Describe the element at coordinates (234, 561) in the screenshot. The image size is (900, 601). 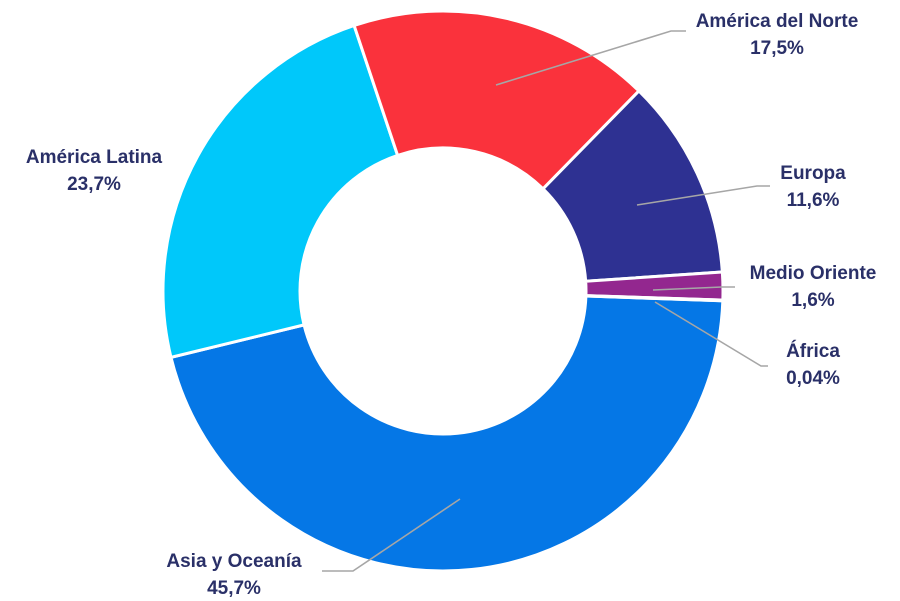
I see `category-label-1: Asia y Oceanía` at that location.